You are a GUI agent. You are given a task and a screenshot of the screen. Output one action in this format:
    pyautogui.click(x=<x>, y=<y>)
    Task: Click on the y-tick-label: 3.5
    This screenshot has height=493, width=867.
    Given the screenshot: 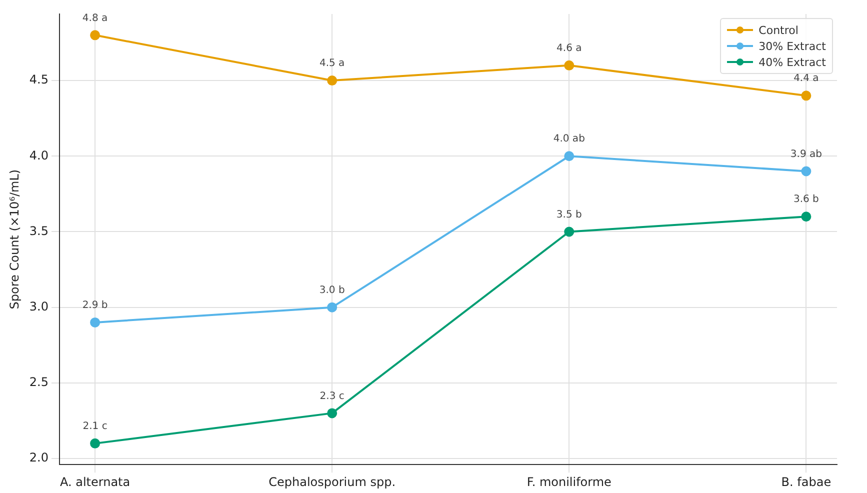 What is the action you would take?
    pyautogui.click(x=38, y=231)
    